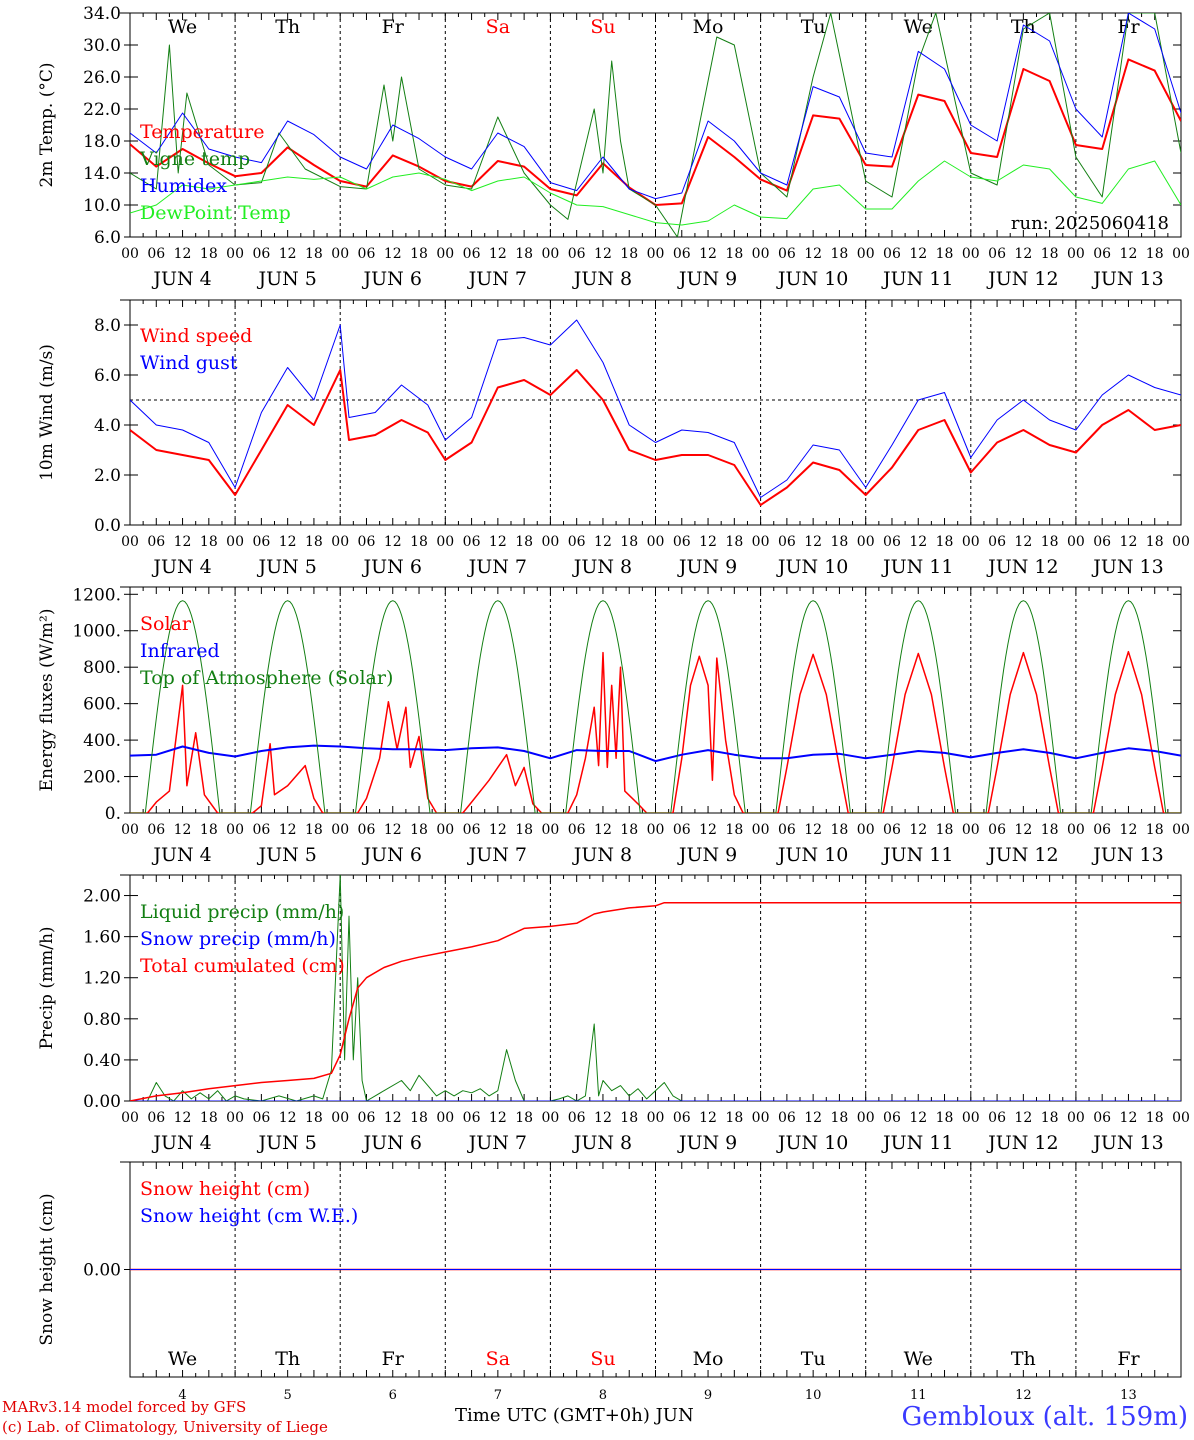  What do you see at coordinates (215, 213) in the screenshot?
I see `legend-entry: DewPoint Temp` at bounding box center [215, 213].